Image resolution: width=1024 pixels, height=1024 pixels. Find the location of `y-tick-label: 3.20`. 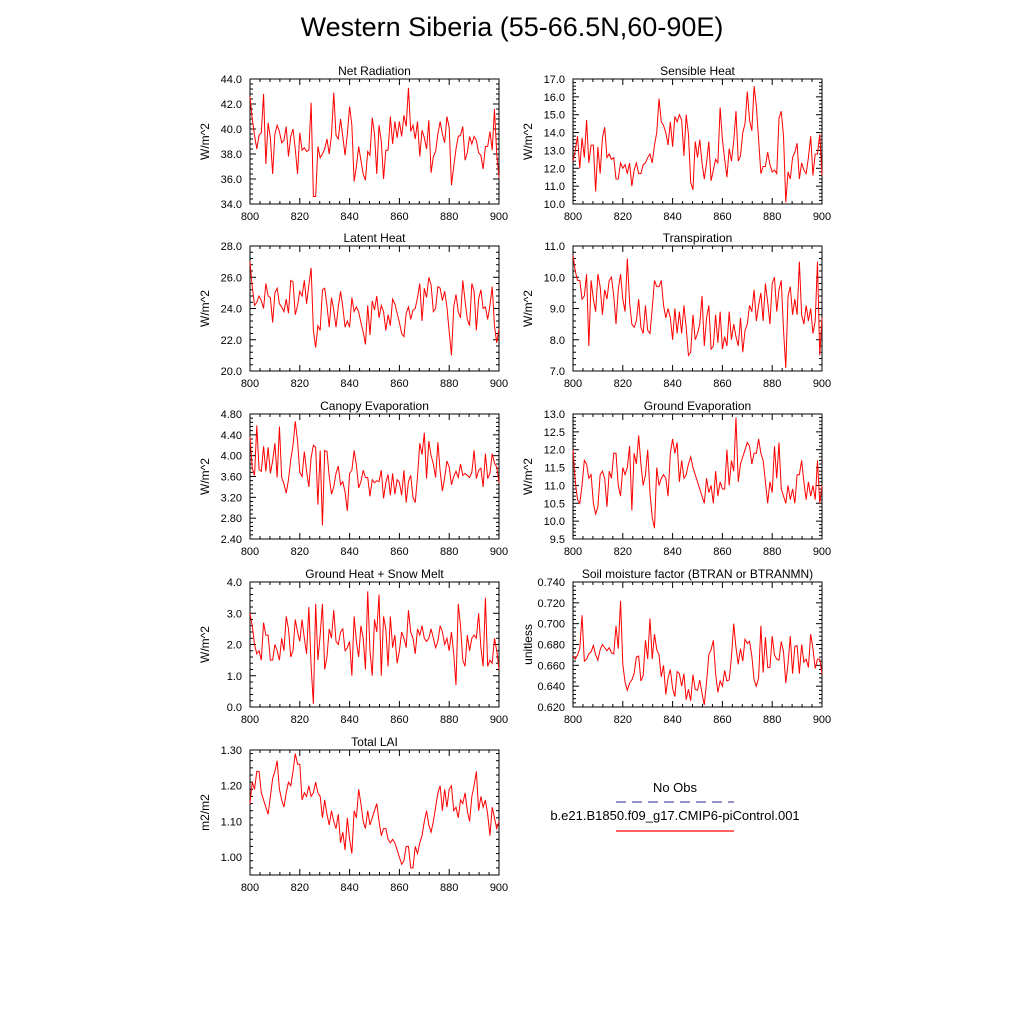

y-tick-label: 3.20 is located at coordinates (231, 498).